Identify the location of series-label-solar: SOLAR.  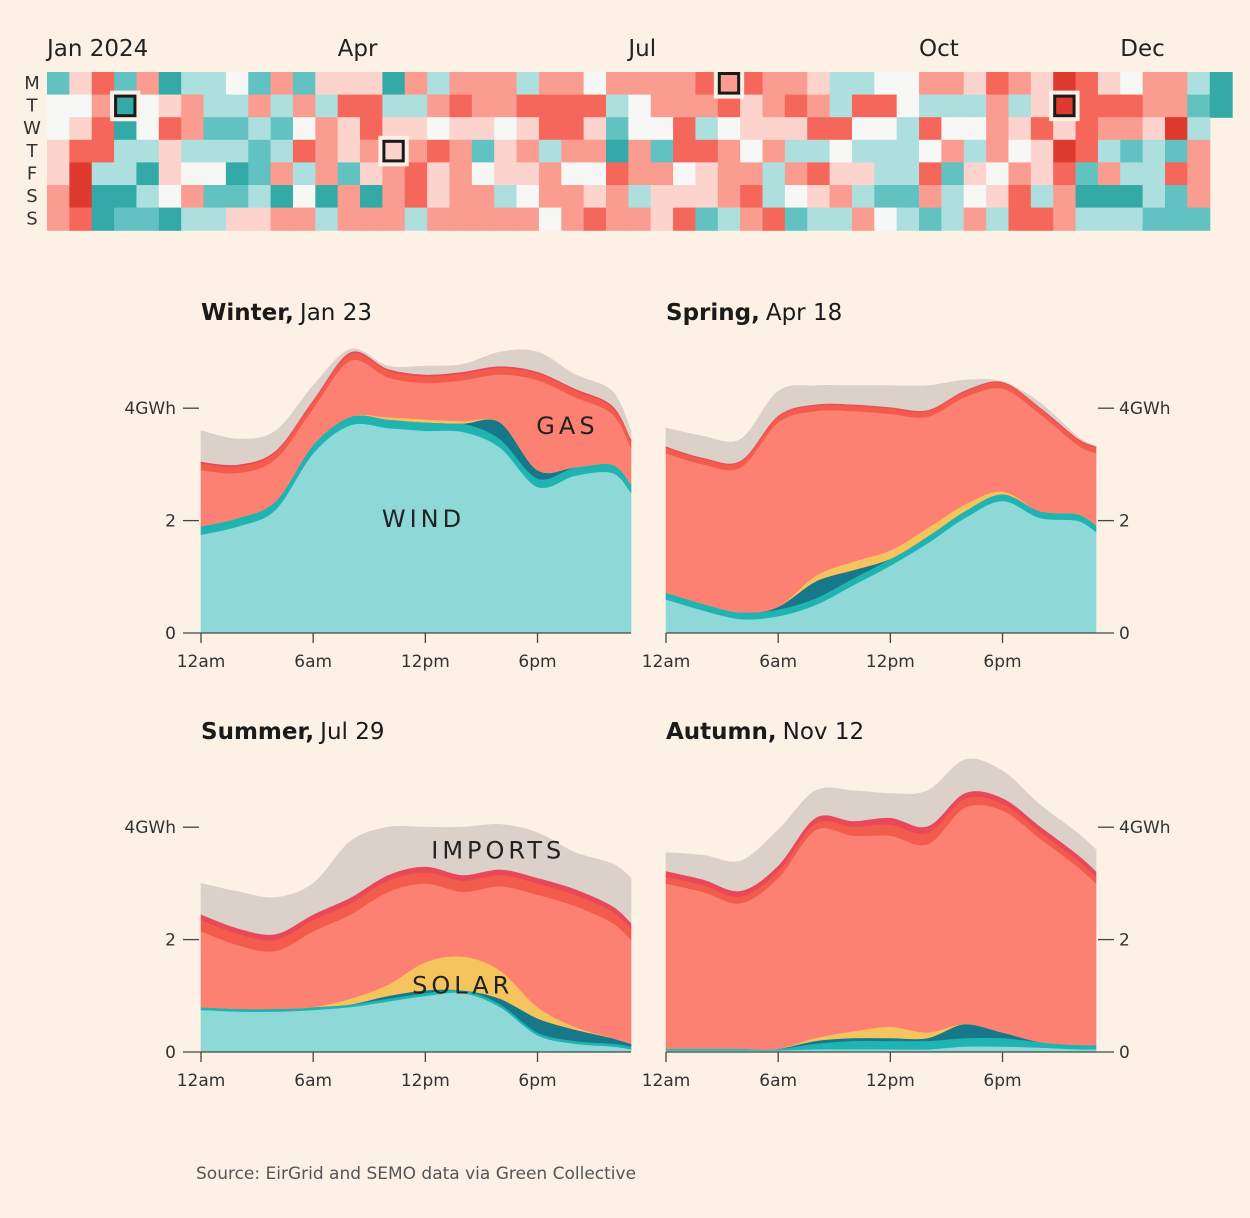
(462, 986).